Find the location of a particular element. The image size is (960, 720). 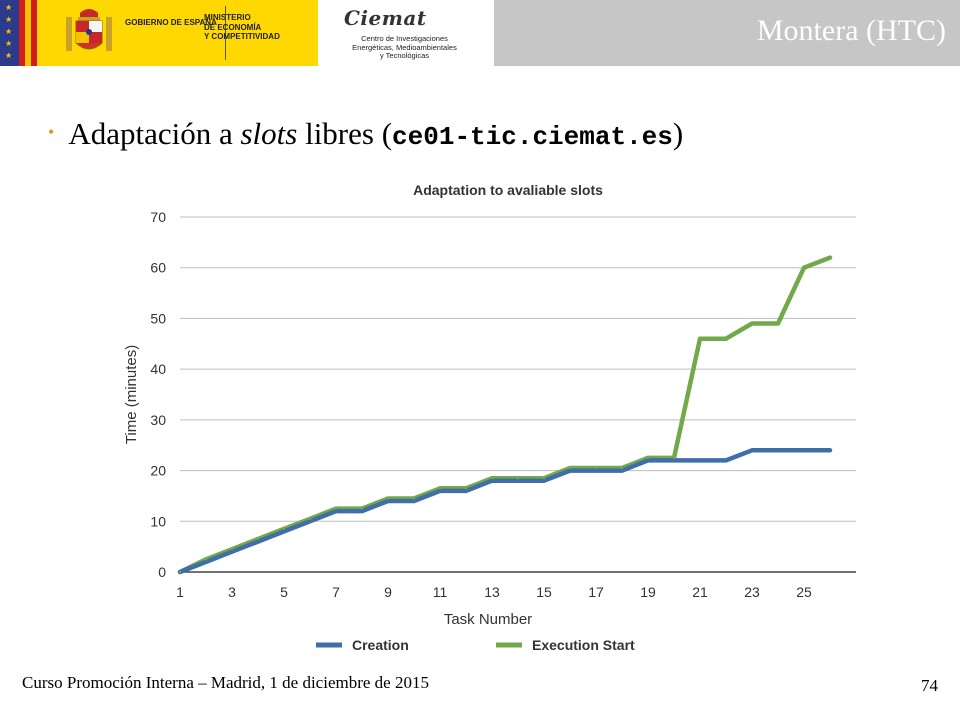

y-tick-label: 70 is located at coordinates (158, 217).